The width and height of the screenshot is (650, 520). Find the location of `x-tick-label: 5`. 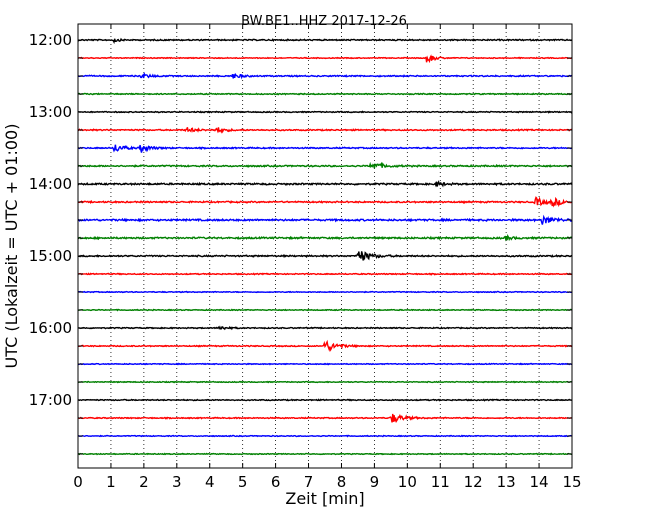

x-tick-label: 5 is located at coordinates (243, 482).